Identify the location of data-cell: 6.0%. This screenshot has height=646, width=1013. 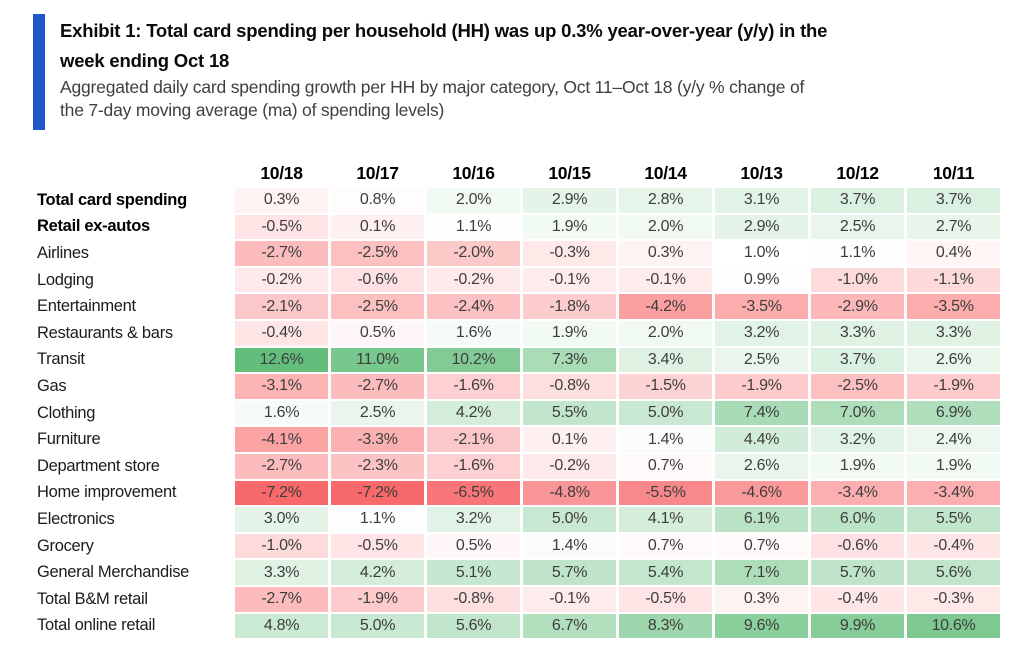
(857, 519).